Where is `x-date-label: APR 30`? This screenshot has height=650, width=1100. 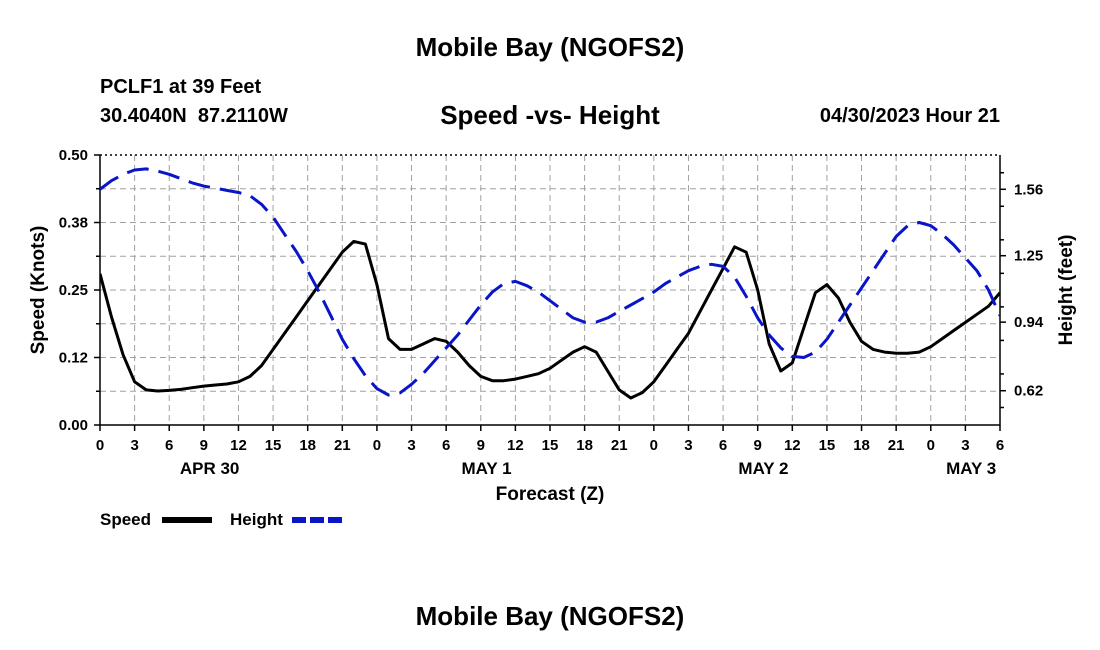 x-date-label: APR 30 is located at coordinates (210, 468).